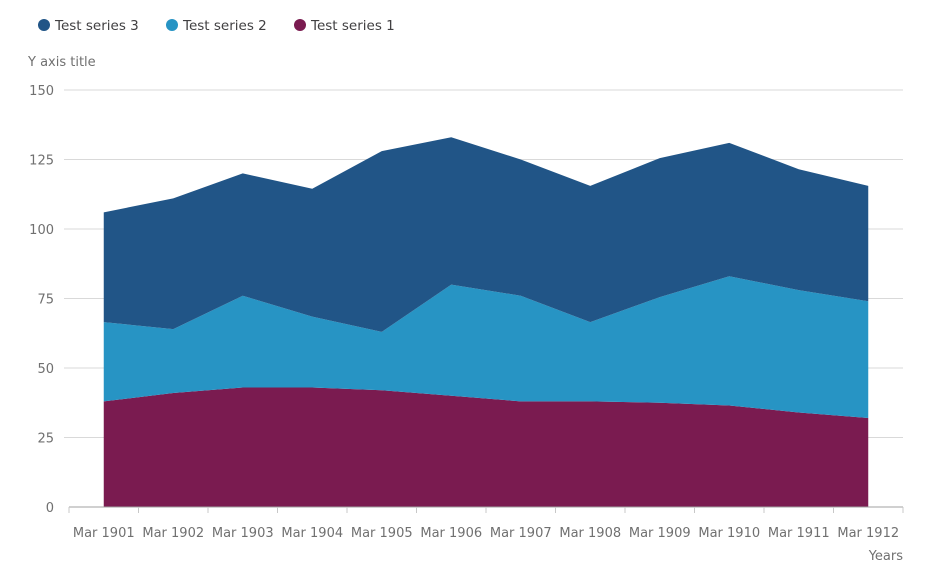 This screenshot has width=944, height=574. I want to click on legend: Test series 3 Test series 2 Test series 1, so click(216, 26).